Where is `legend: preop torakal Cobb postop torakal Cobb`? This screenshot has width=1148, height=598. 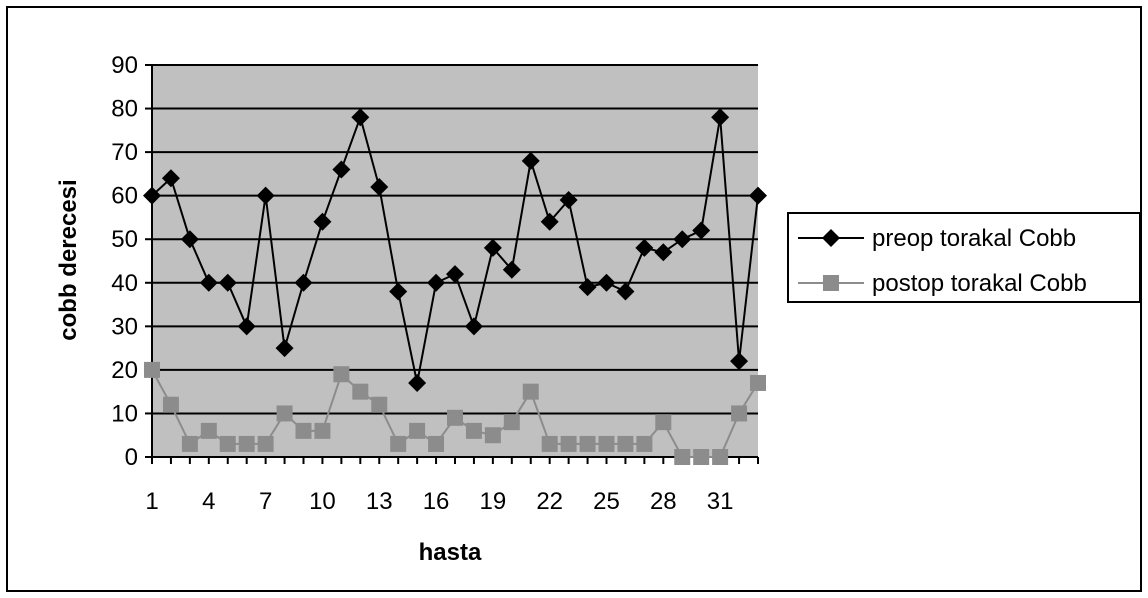
legend: preop torakal Cobb postop torakal Cobb is located at coordinates (964, 257).